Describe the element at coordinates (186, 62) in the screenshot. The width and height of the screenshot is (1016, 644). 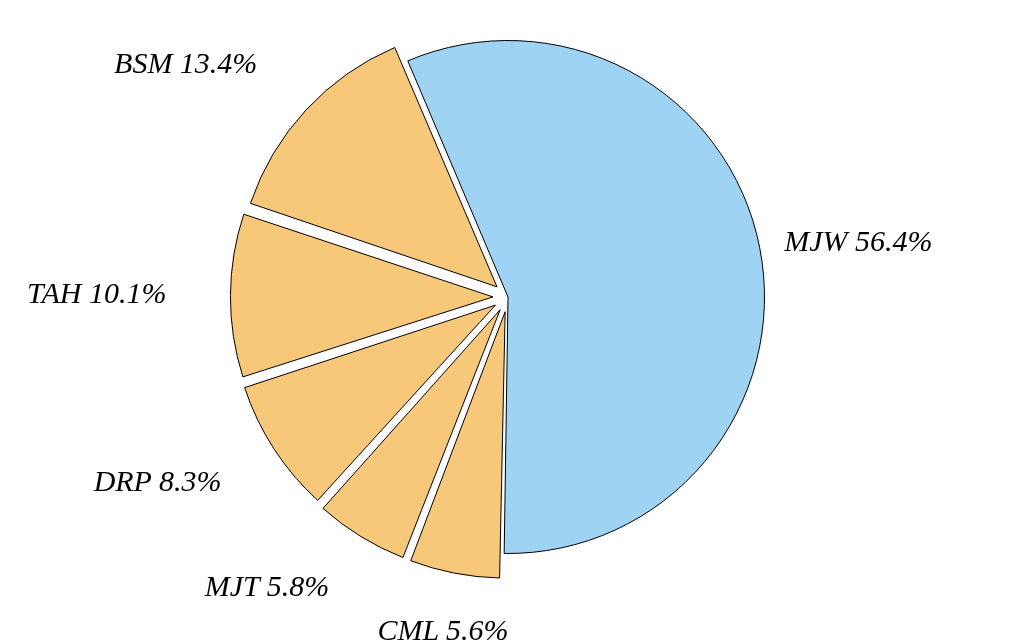
I see `slice-label: BSM 13.4%` at that location.